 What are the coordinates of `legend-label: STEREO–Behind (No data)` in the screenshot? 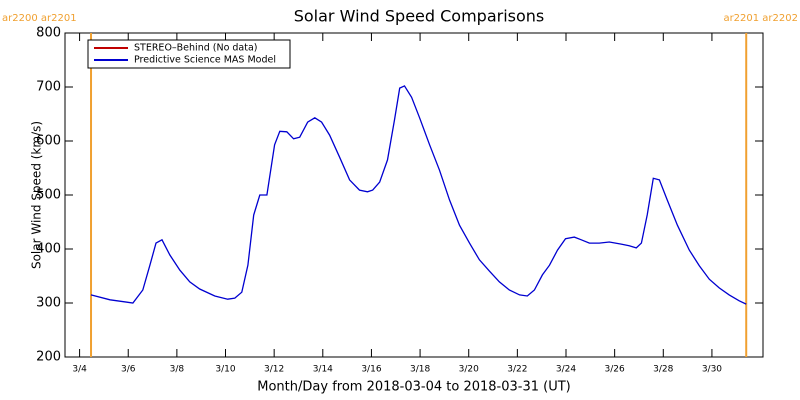 It's located at (196, 48).